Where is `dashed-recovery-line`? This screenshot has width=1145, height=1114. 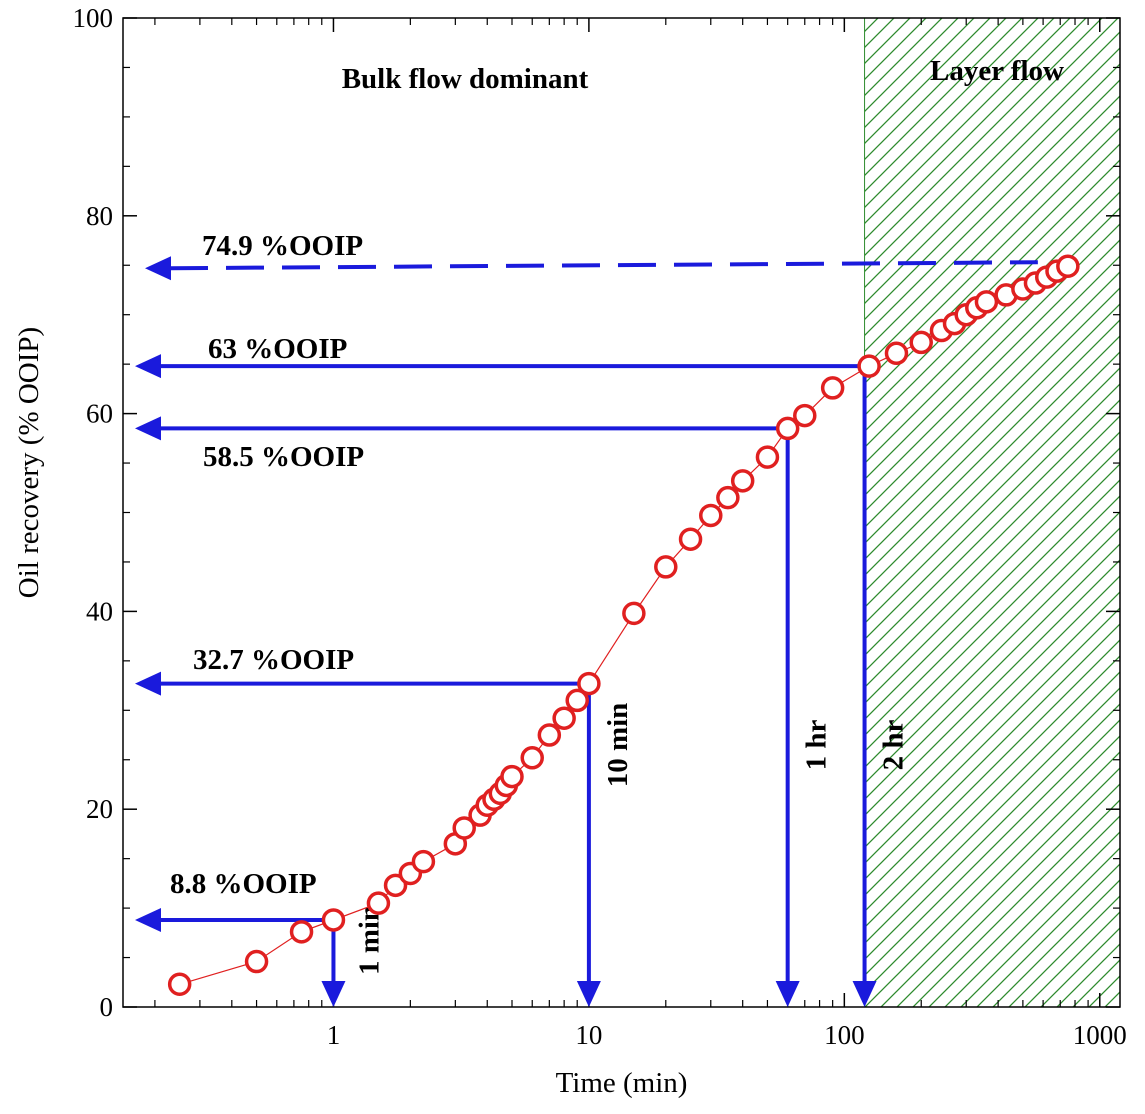 dashed-recovery-line is located at coordinates (603, 265).